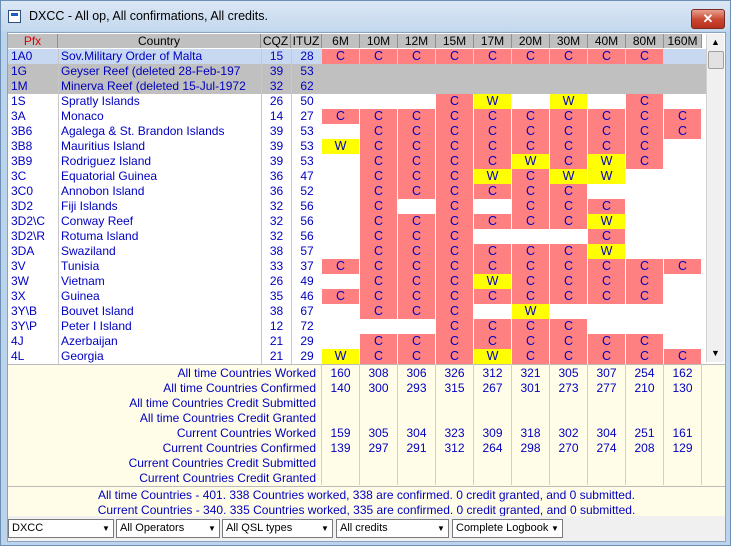 This screenshot has width=731, height=546. Describe the element at coordinates (357, 191) in the screenshot. I see `table-row: 3C0 Annobon Island 36 52 C C C C C C` at that location.